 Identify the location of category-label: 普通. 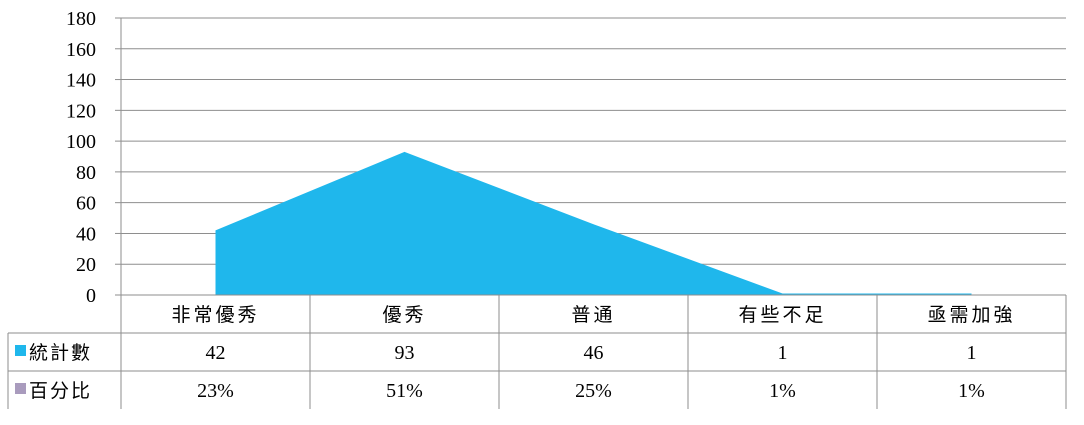
(593, 315).